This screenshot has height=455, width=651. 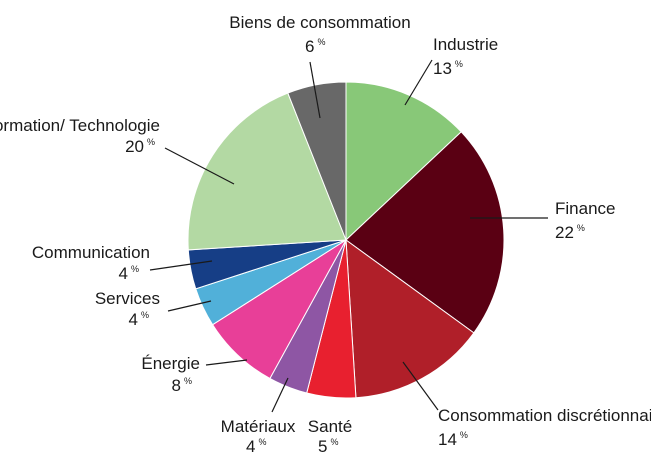 What do you see at coordinates (315, 90) in the screenshot?
I see `leader-line-biens-de-consommation` at bounding box center [315, 90].